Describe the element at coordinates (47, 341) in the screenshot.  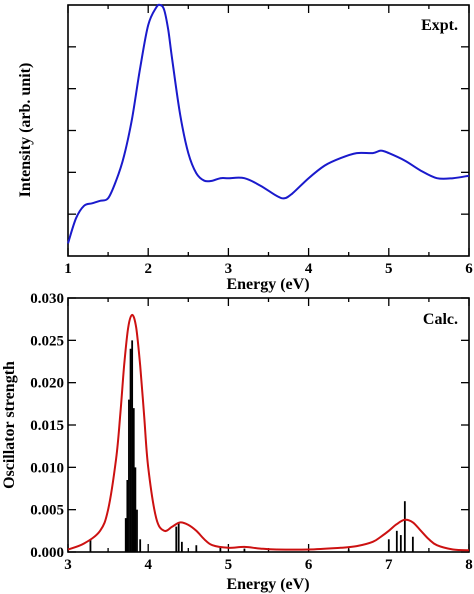
I see `y-tick-label-1-5: 0.025` at that location.